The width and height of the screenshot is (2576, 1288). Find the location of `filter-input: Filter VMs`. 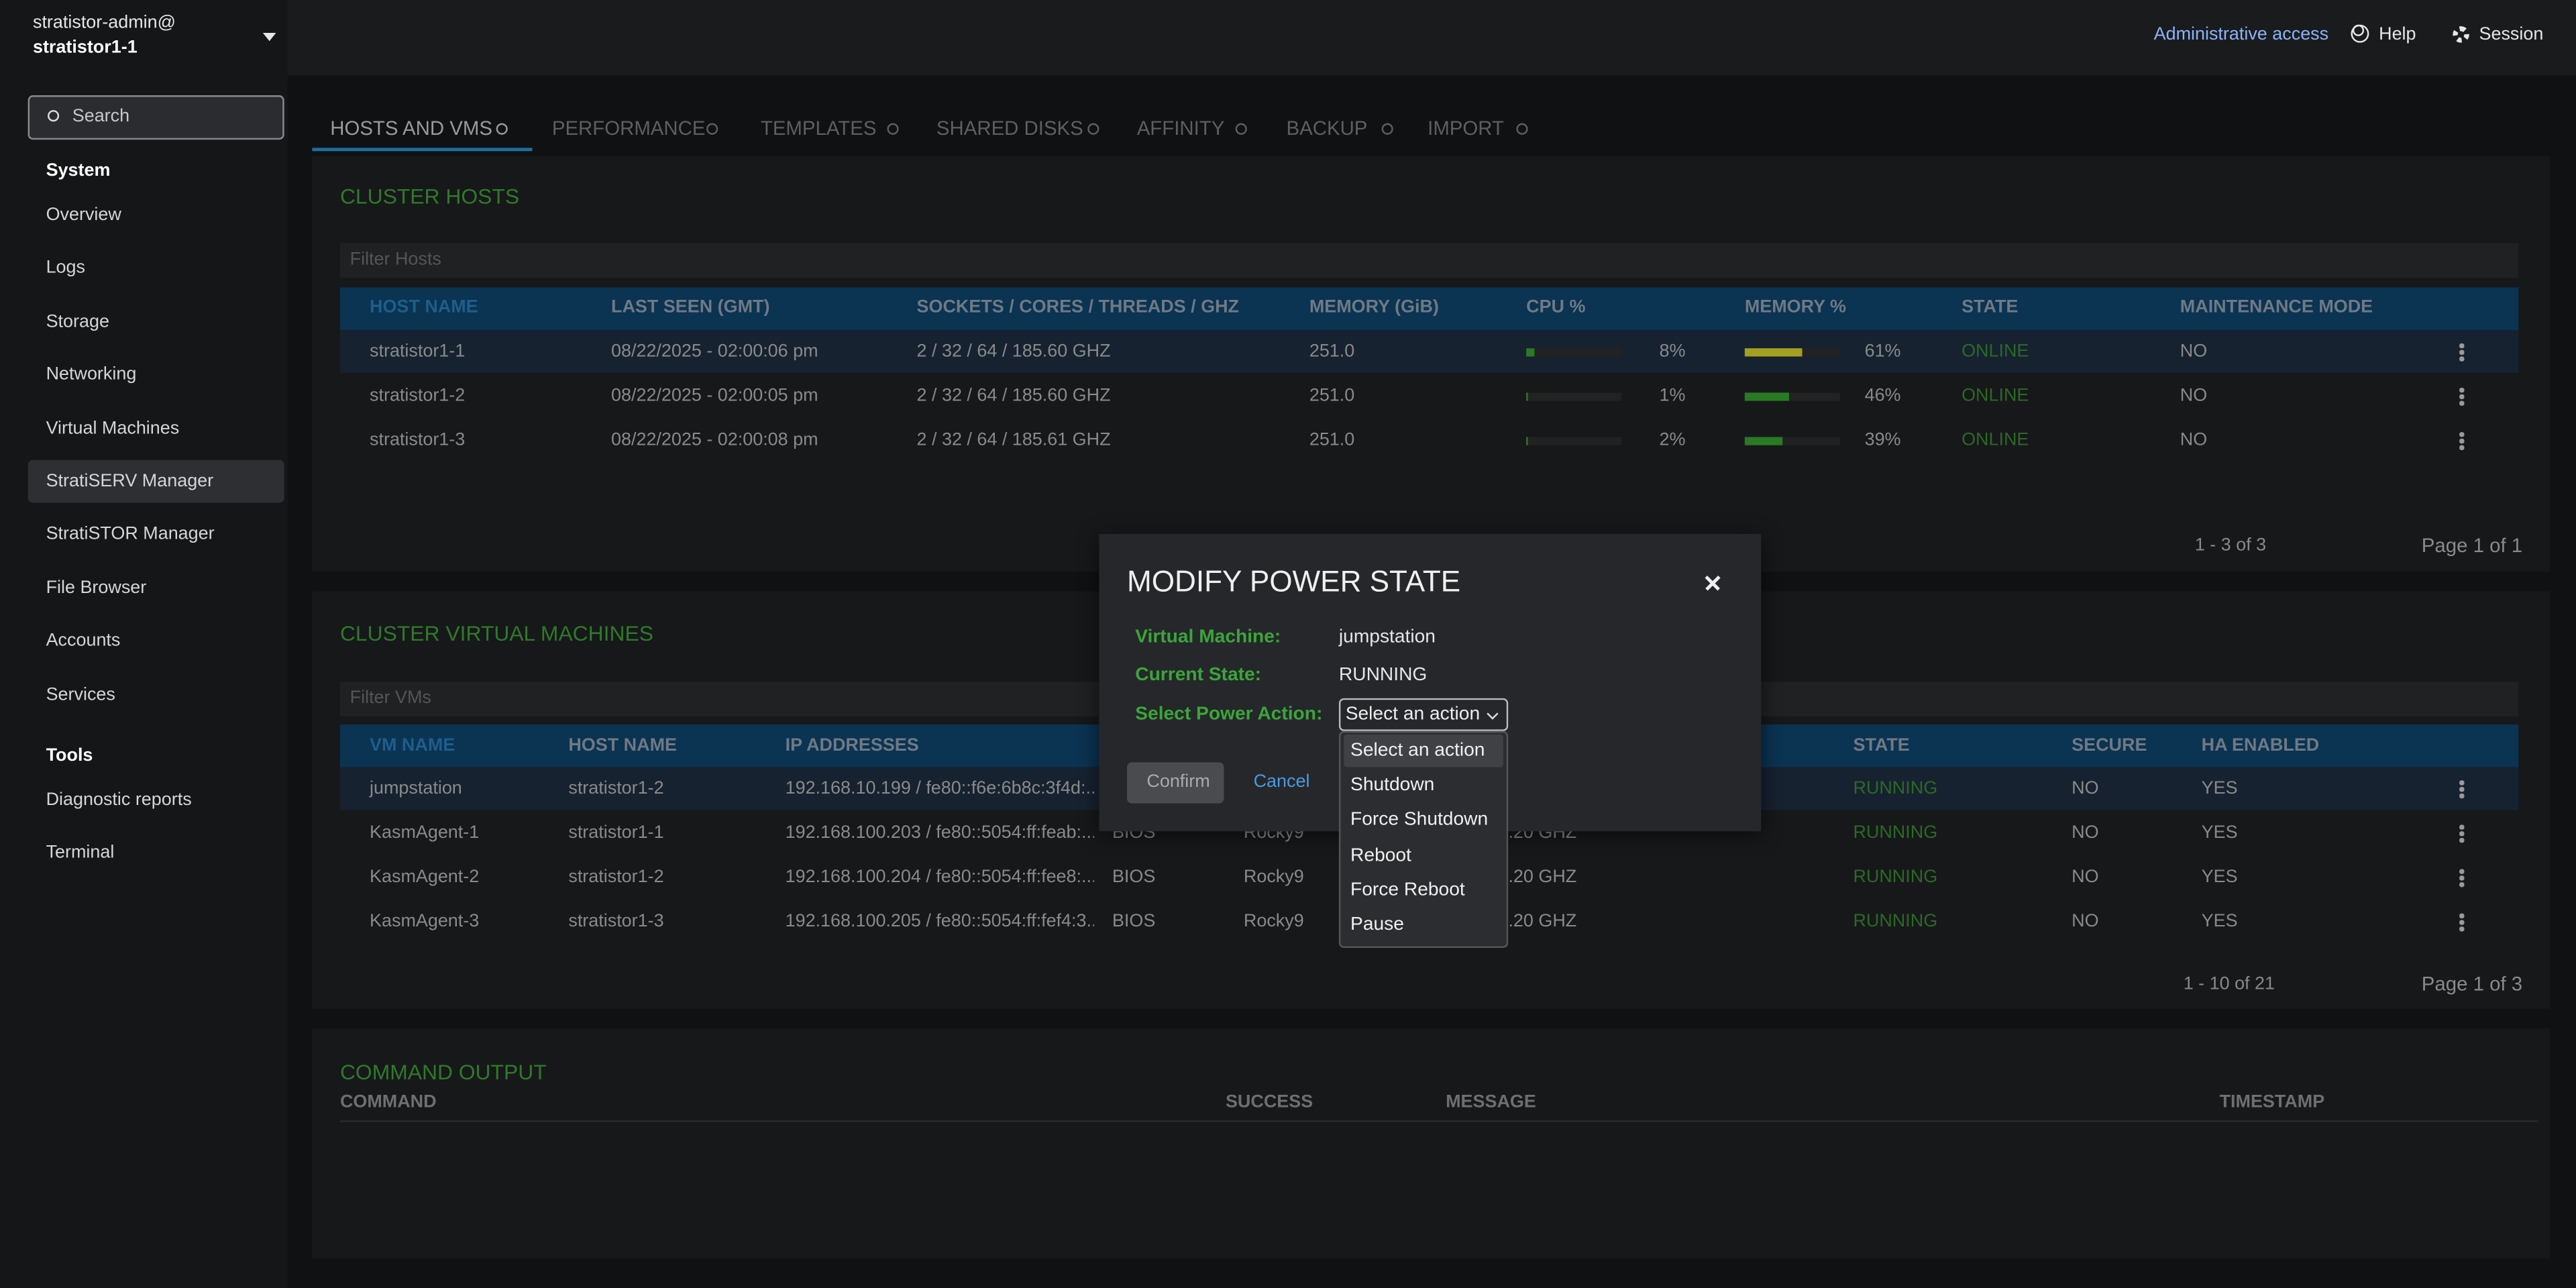

filter-input: Filter VMs is located at coordinates (390, 698).